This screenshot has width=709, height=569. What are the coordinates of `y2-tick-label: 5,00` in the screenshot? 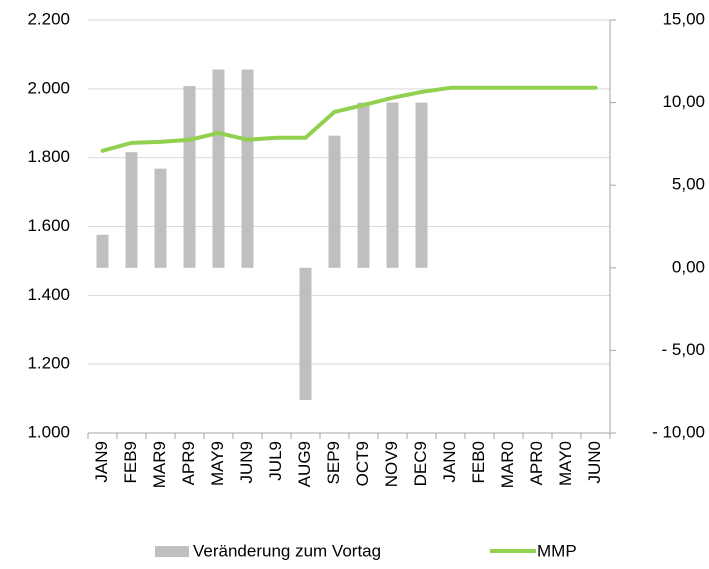 It's located at (688, 184).